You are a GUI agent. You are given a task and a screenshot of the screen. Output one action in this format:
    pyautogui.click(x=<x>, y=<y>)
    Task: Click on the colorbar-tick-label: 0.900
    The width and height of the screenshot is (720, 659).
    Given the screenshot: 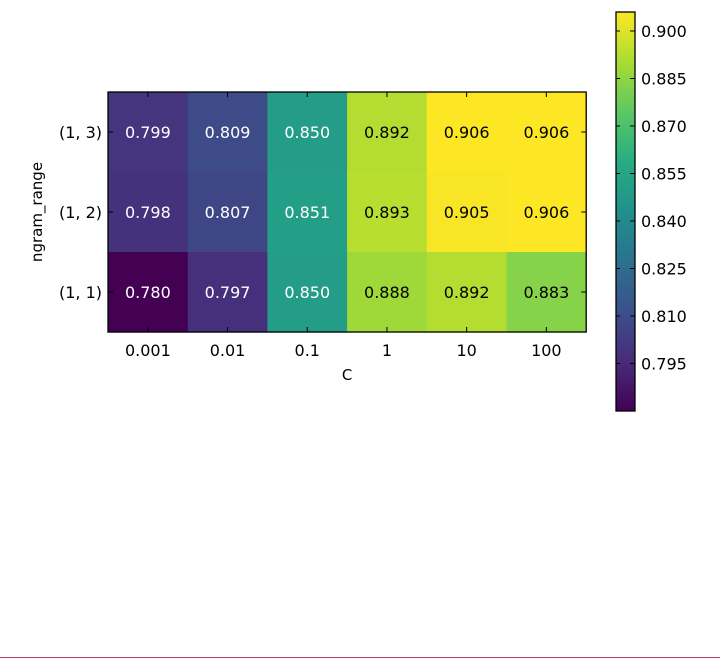 What is the action you would take?
    pyautogui.click(x=664, y=31)
    